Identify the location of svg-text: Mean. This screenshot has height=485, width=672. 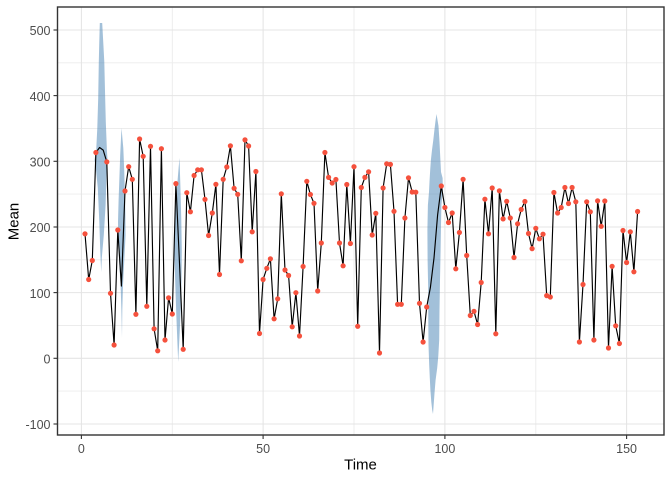
(14, 222).